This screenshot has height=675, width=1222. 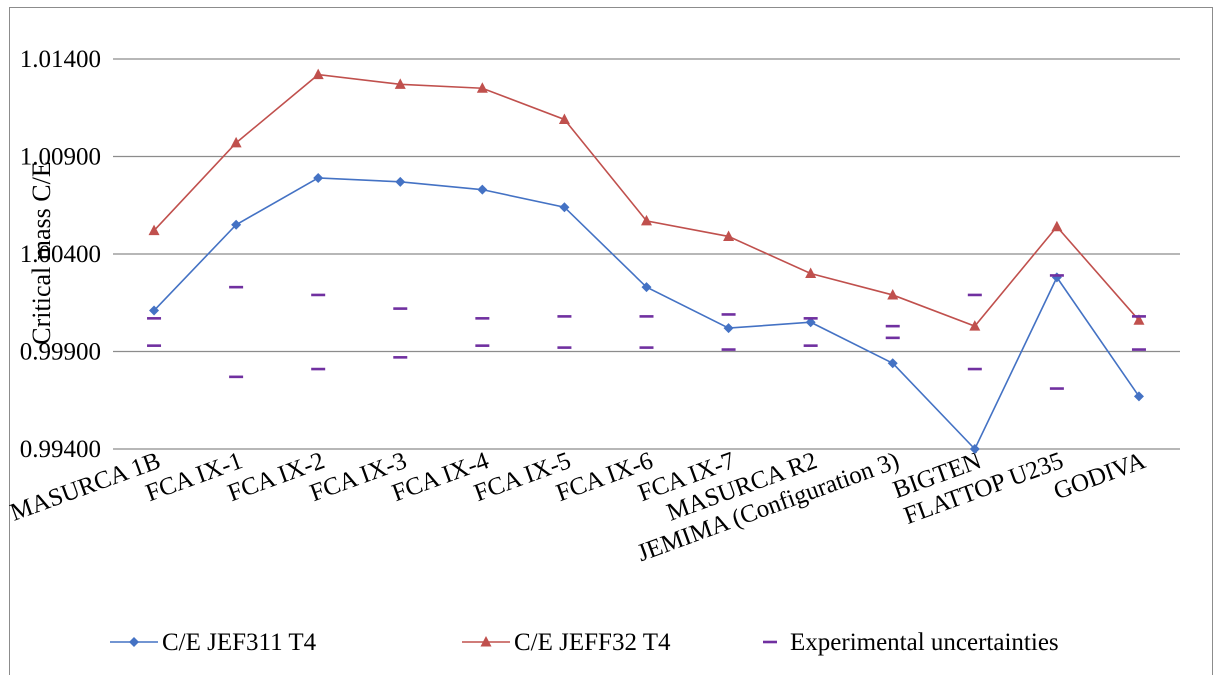 I want to click on y-axis-title: Critical mass C/E, so click(x=41, y=252).